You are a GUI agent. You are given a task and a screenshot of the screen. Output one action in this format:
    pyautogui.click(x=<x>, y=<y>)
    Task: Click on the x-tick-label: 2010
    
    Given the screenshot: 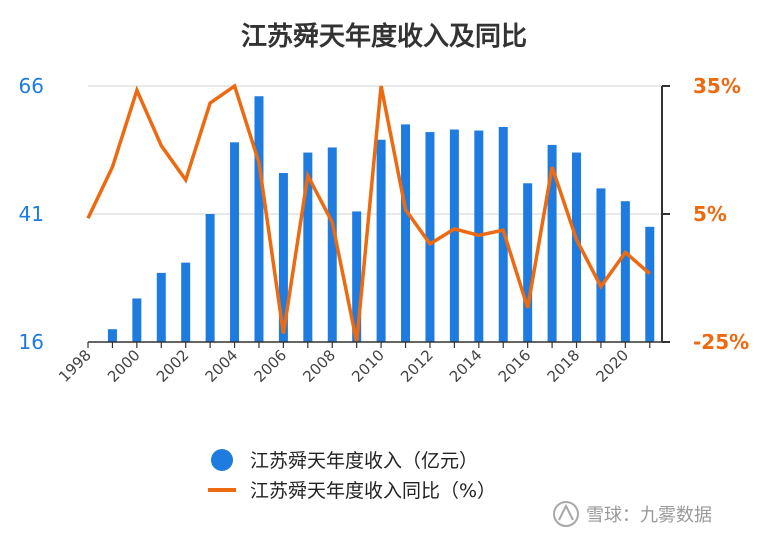 What is the action you would take?
    pyautogui.click(x=368, y=366)
    